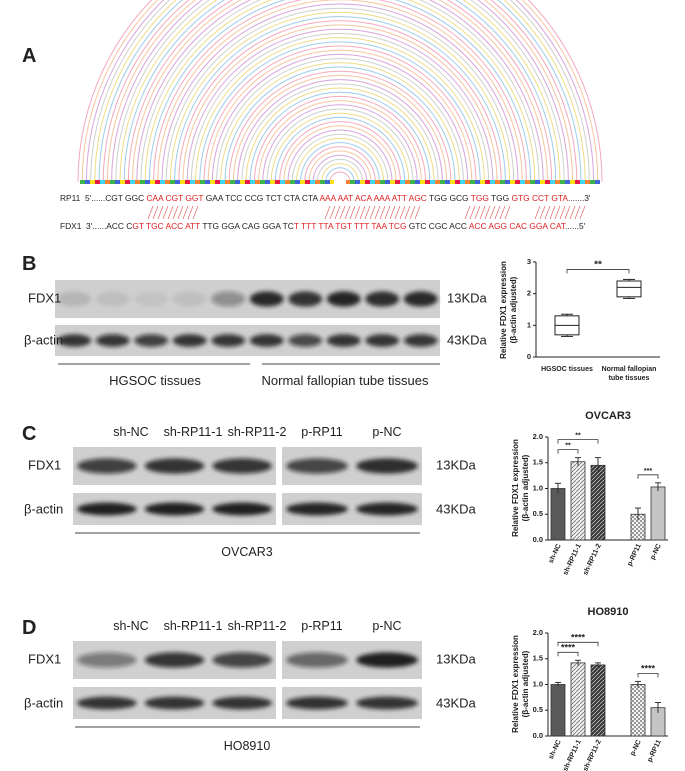 Image resolution: width=685 pixels, height=771 pixels. What do you see at coordinates (579, 198) in the screenshot?
I see `sequence-segment: .......3'` at bounding box center [579, 198].